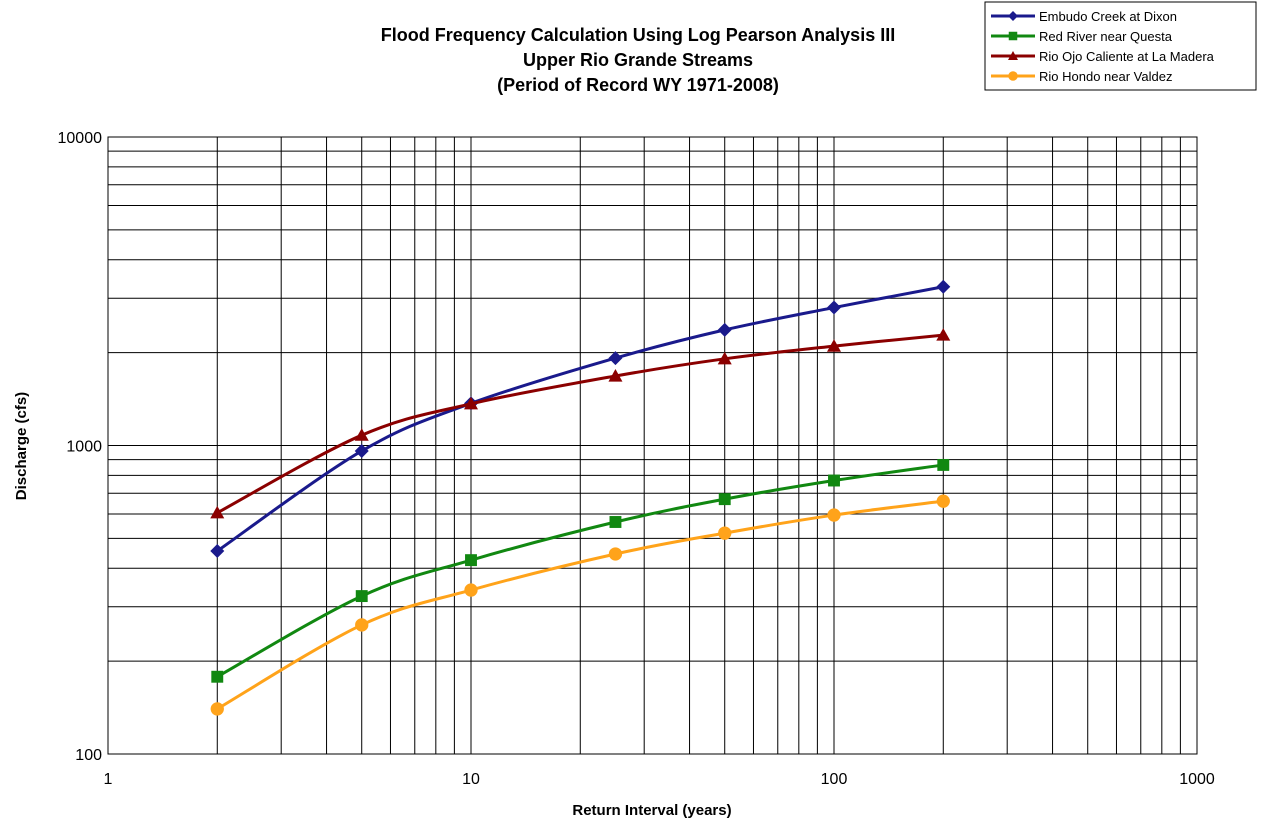  Describe the element at coordinates (638, 60) in the screenshot. I see `chart-title-line-2: Upper Rio Grande Streams` at that location.